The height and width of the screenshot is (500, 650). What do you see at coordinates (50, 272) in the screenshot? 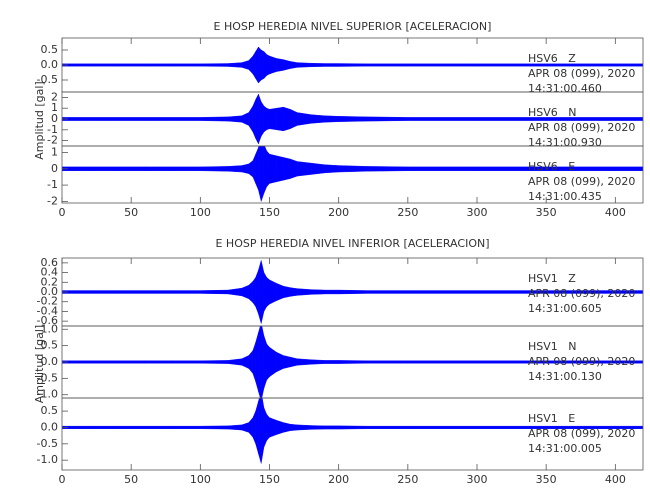
I see `y-tick-label: 0.4` at bounding box center [50, 272].